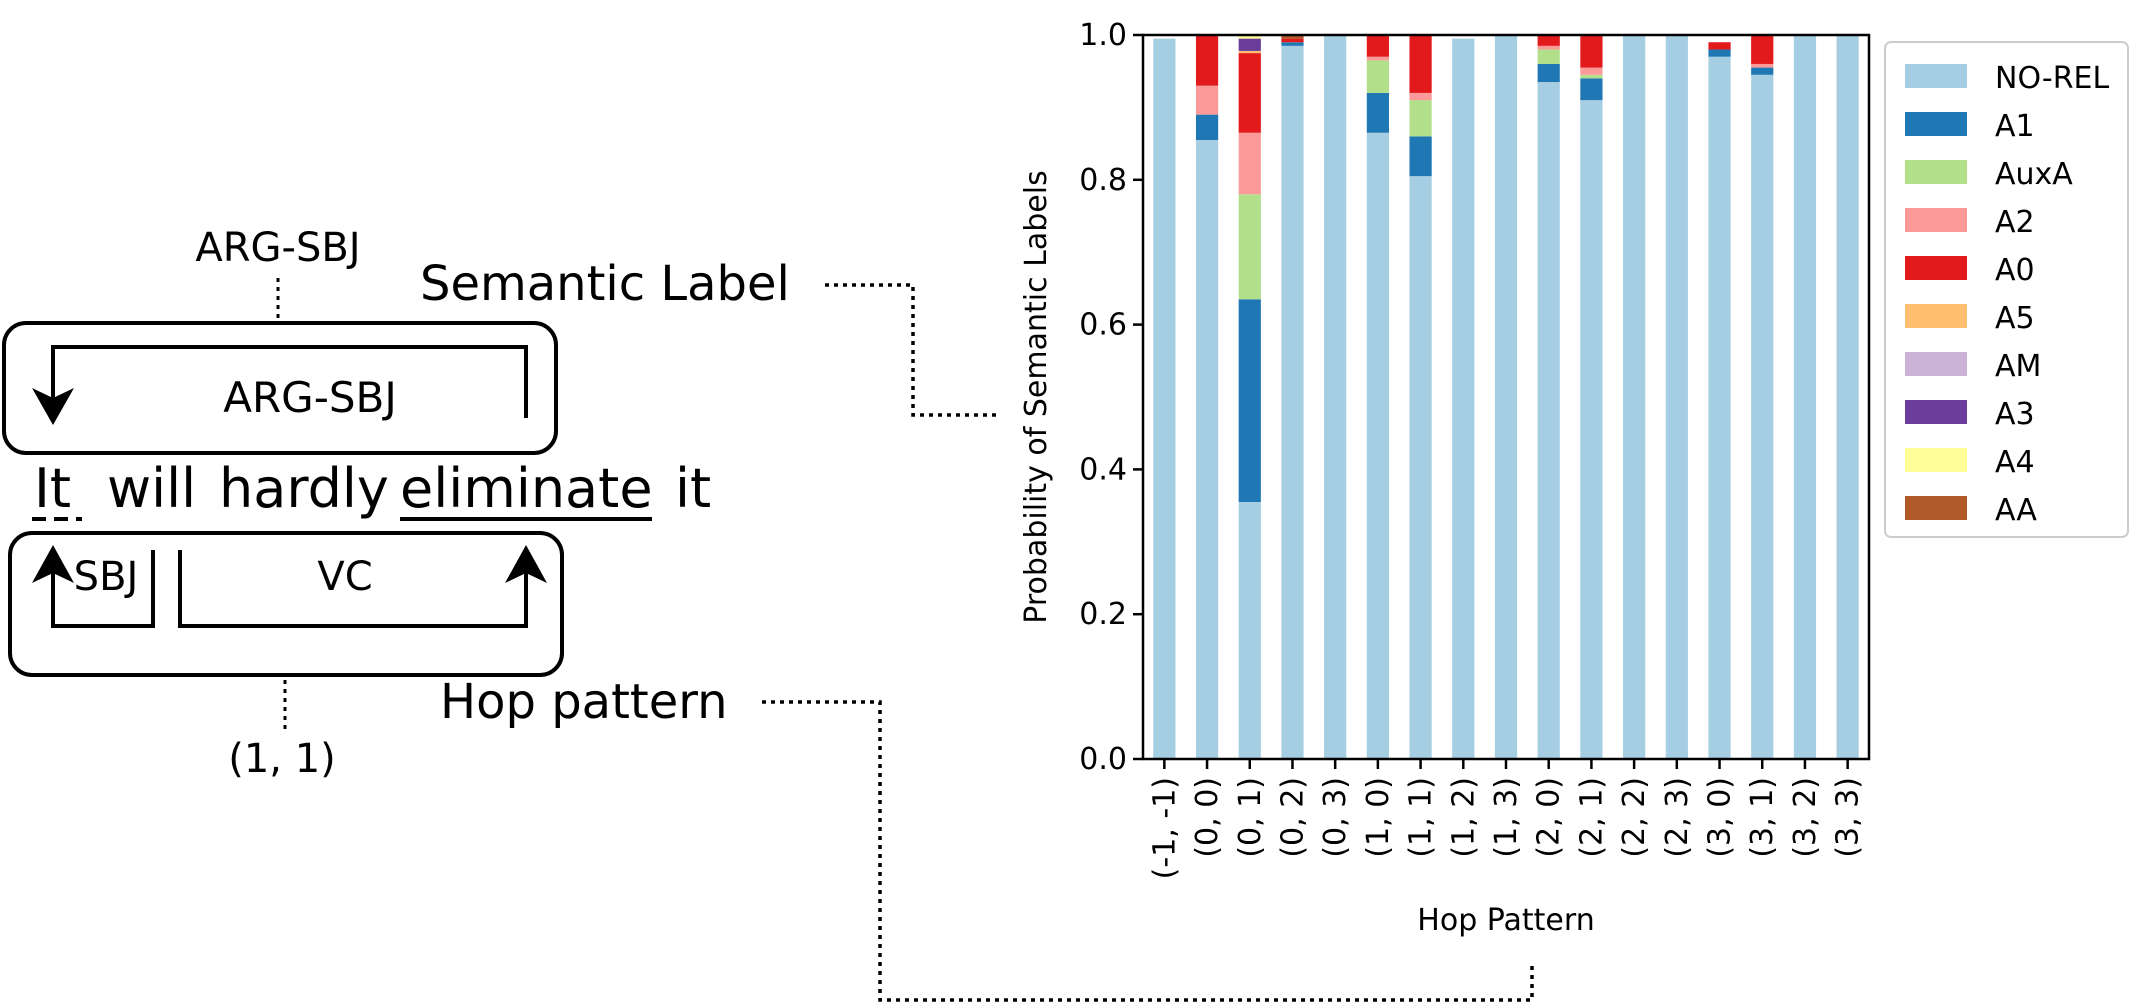 The height and width of the screenshot is (1005, 2150). Describe the element at coordinates (277, 248) in the screenshot. I see `top-semantic-label: ARG-SBJ` at that location.